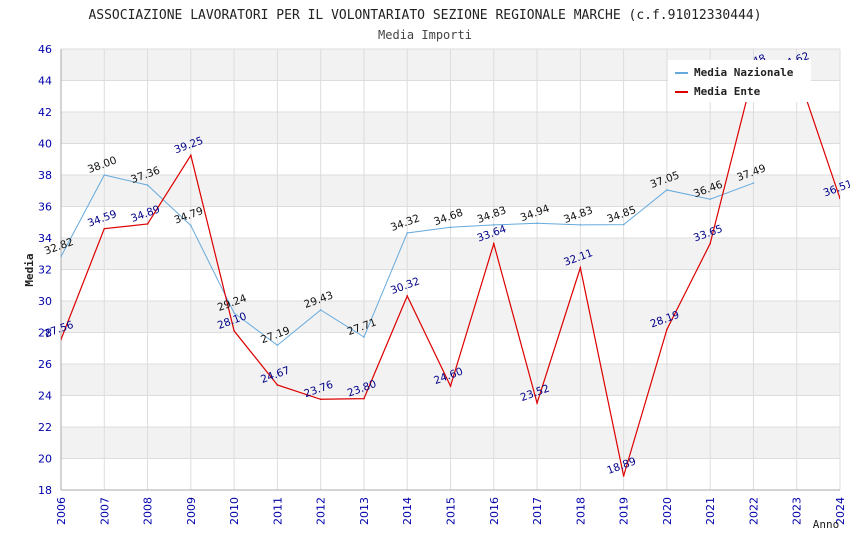  What do you see at coordinates (45, 49) in the screenshot?
I see `y-tick-label: 46` at bounding box center [45, 49].